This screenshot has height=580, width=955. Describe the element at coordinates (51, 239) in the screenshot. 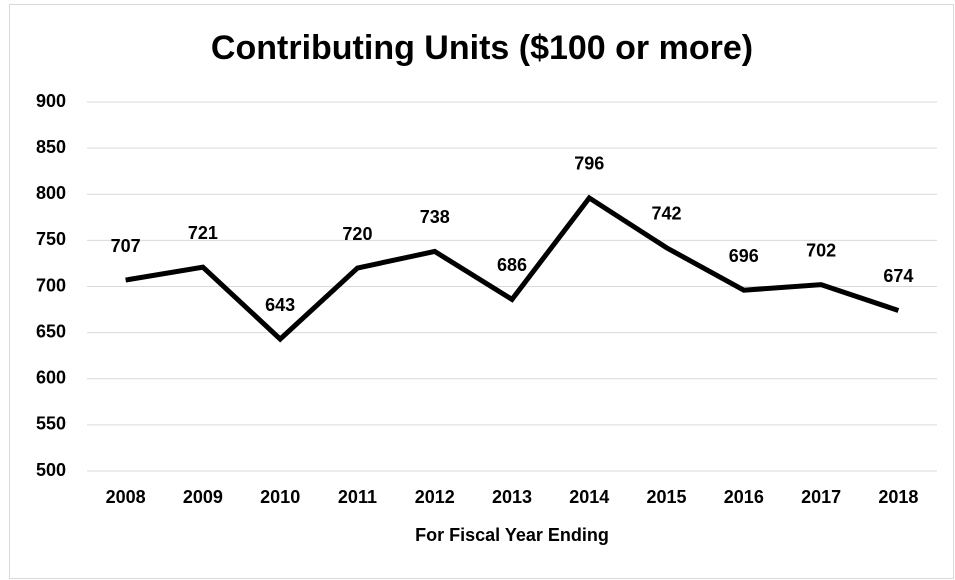

I see `y-tick-label: 750` at that location.